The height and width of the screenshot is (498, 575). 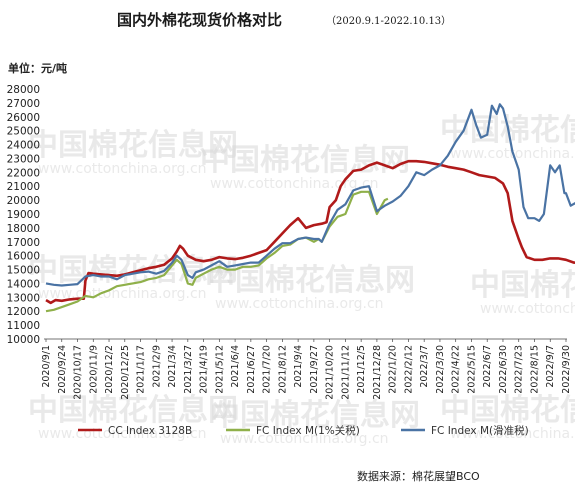 What do you see at coordinates (418, 476) in the screenshot?
I see `data-source: 数据来源：棉花展望BCO` at bounding box center [418, 476].